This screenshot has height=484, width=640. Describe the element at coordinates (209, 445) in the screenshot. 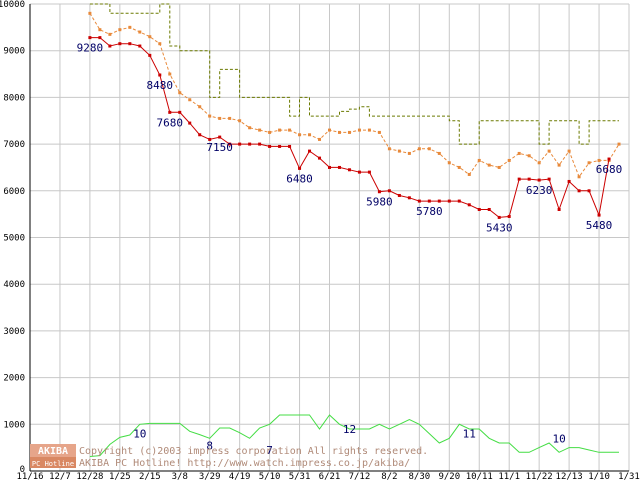

I see `count-label: 8` at that location.